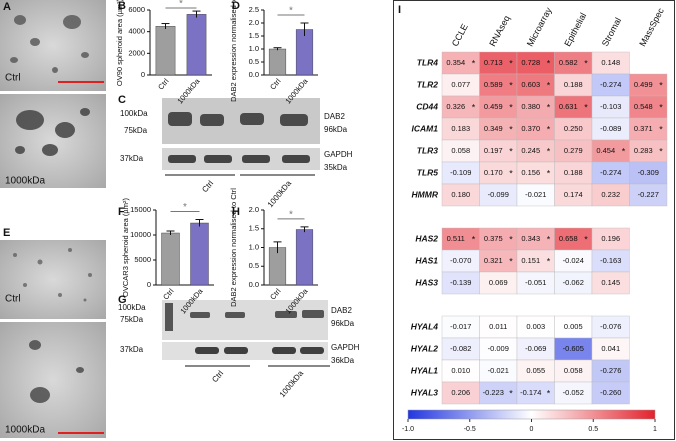 This screenshot has height=441, width=676. Describe the element at coordinates (122, 300) in the screenshot. I see `panel-letter: G` at that location.